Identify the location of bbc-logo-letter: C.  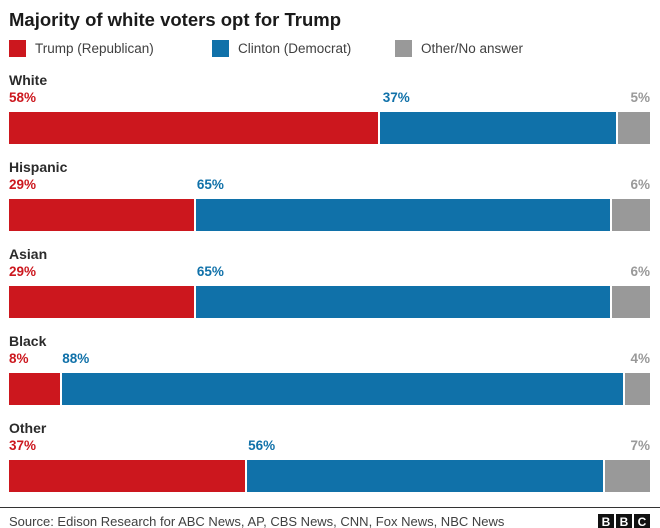
(642, 520).